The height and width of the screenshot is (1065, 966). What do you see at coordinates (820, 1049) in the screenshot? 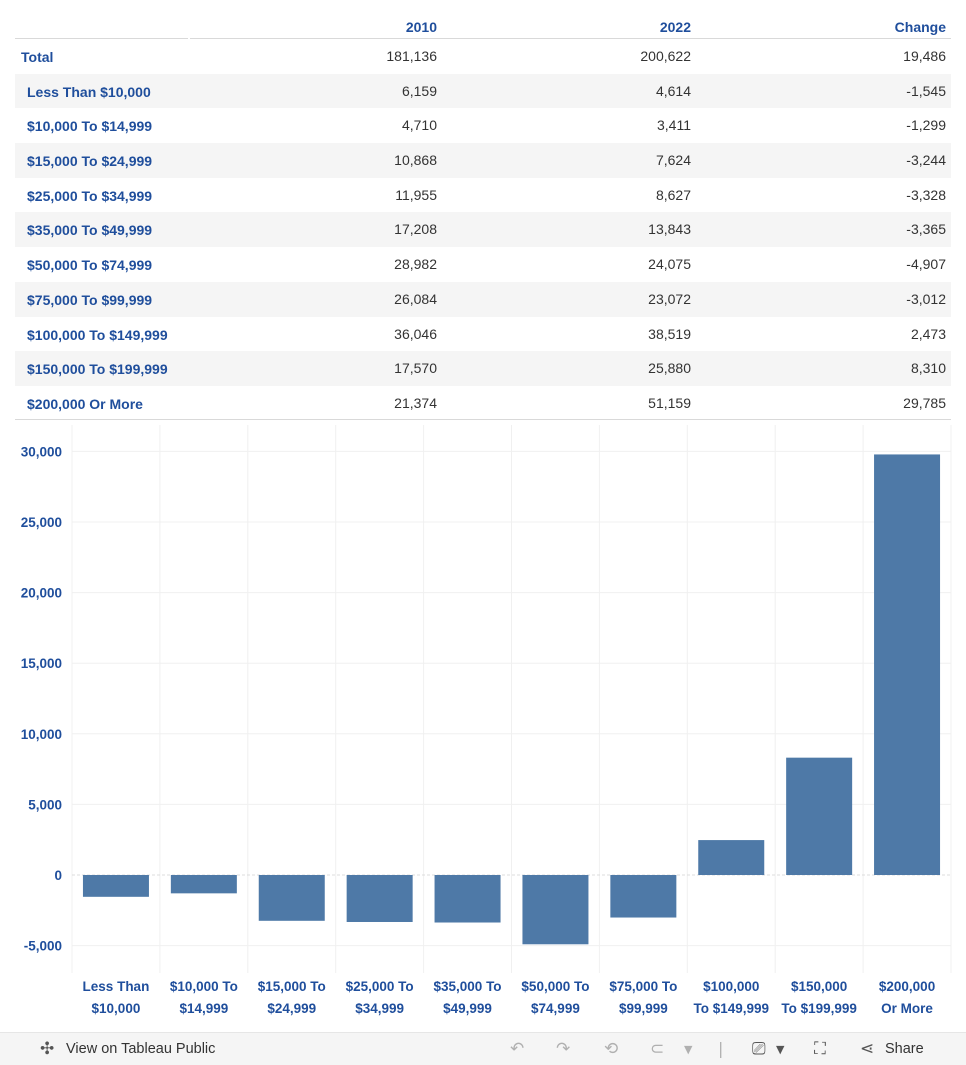
I see `fullscreen-icon: ⛶` at bounding box center [820, 1049].